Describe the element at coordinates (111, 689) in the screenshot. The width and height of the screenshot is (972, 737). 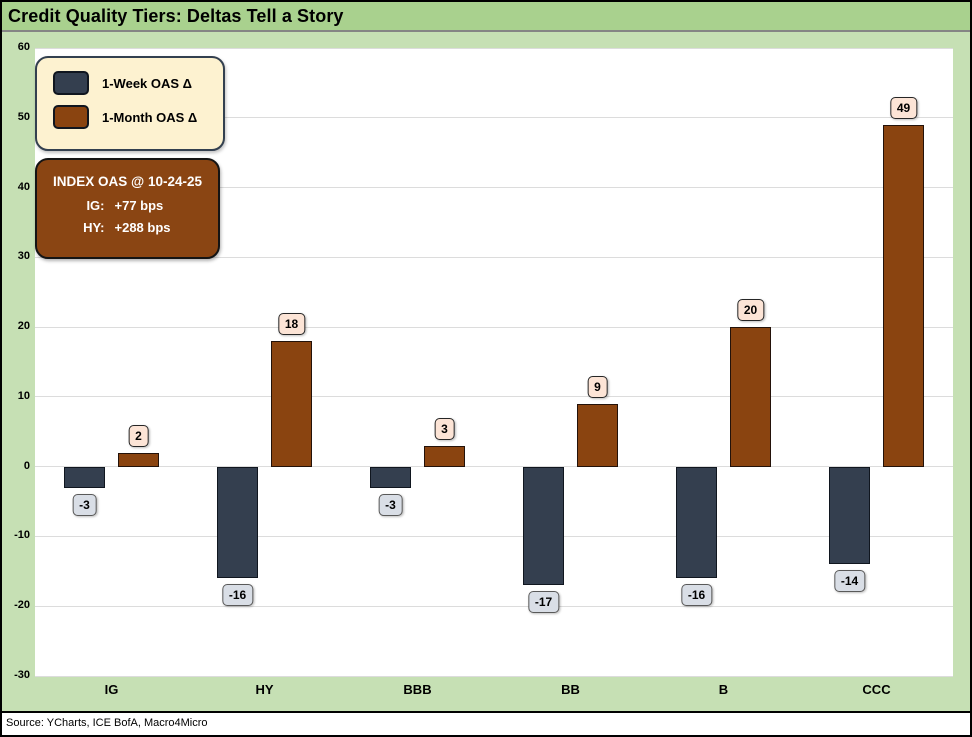
I see `x-category-label-IG: IG` at that location.